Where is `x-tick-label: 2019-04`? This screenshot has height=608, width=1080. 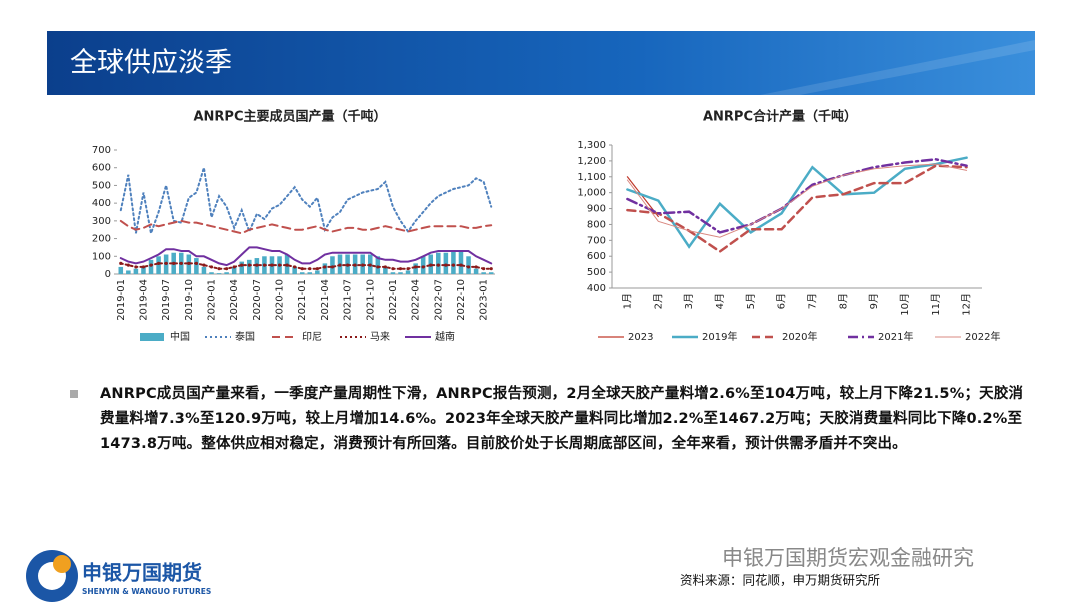
x-tick-label: 2019-04 is located at coordinates (143, 300).